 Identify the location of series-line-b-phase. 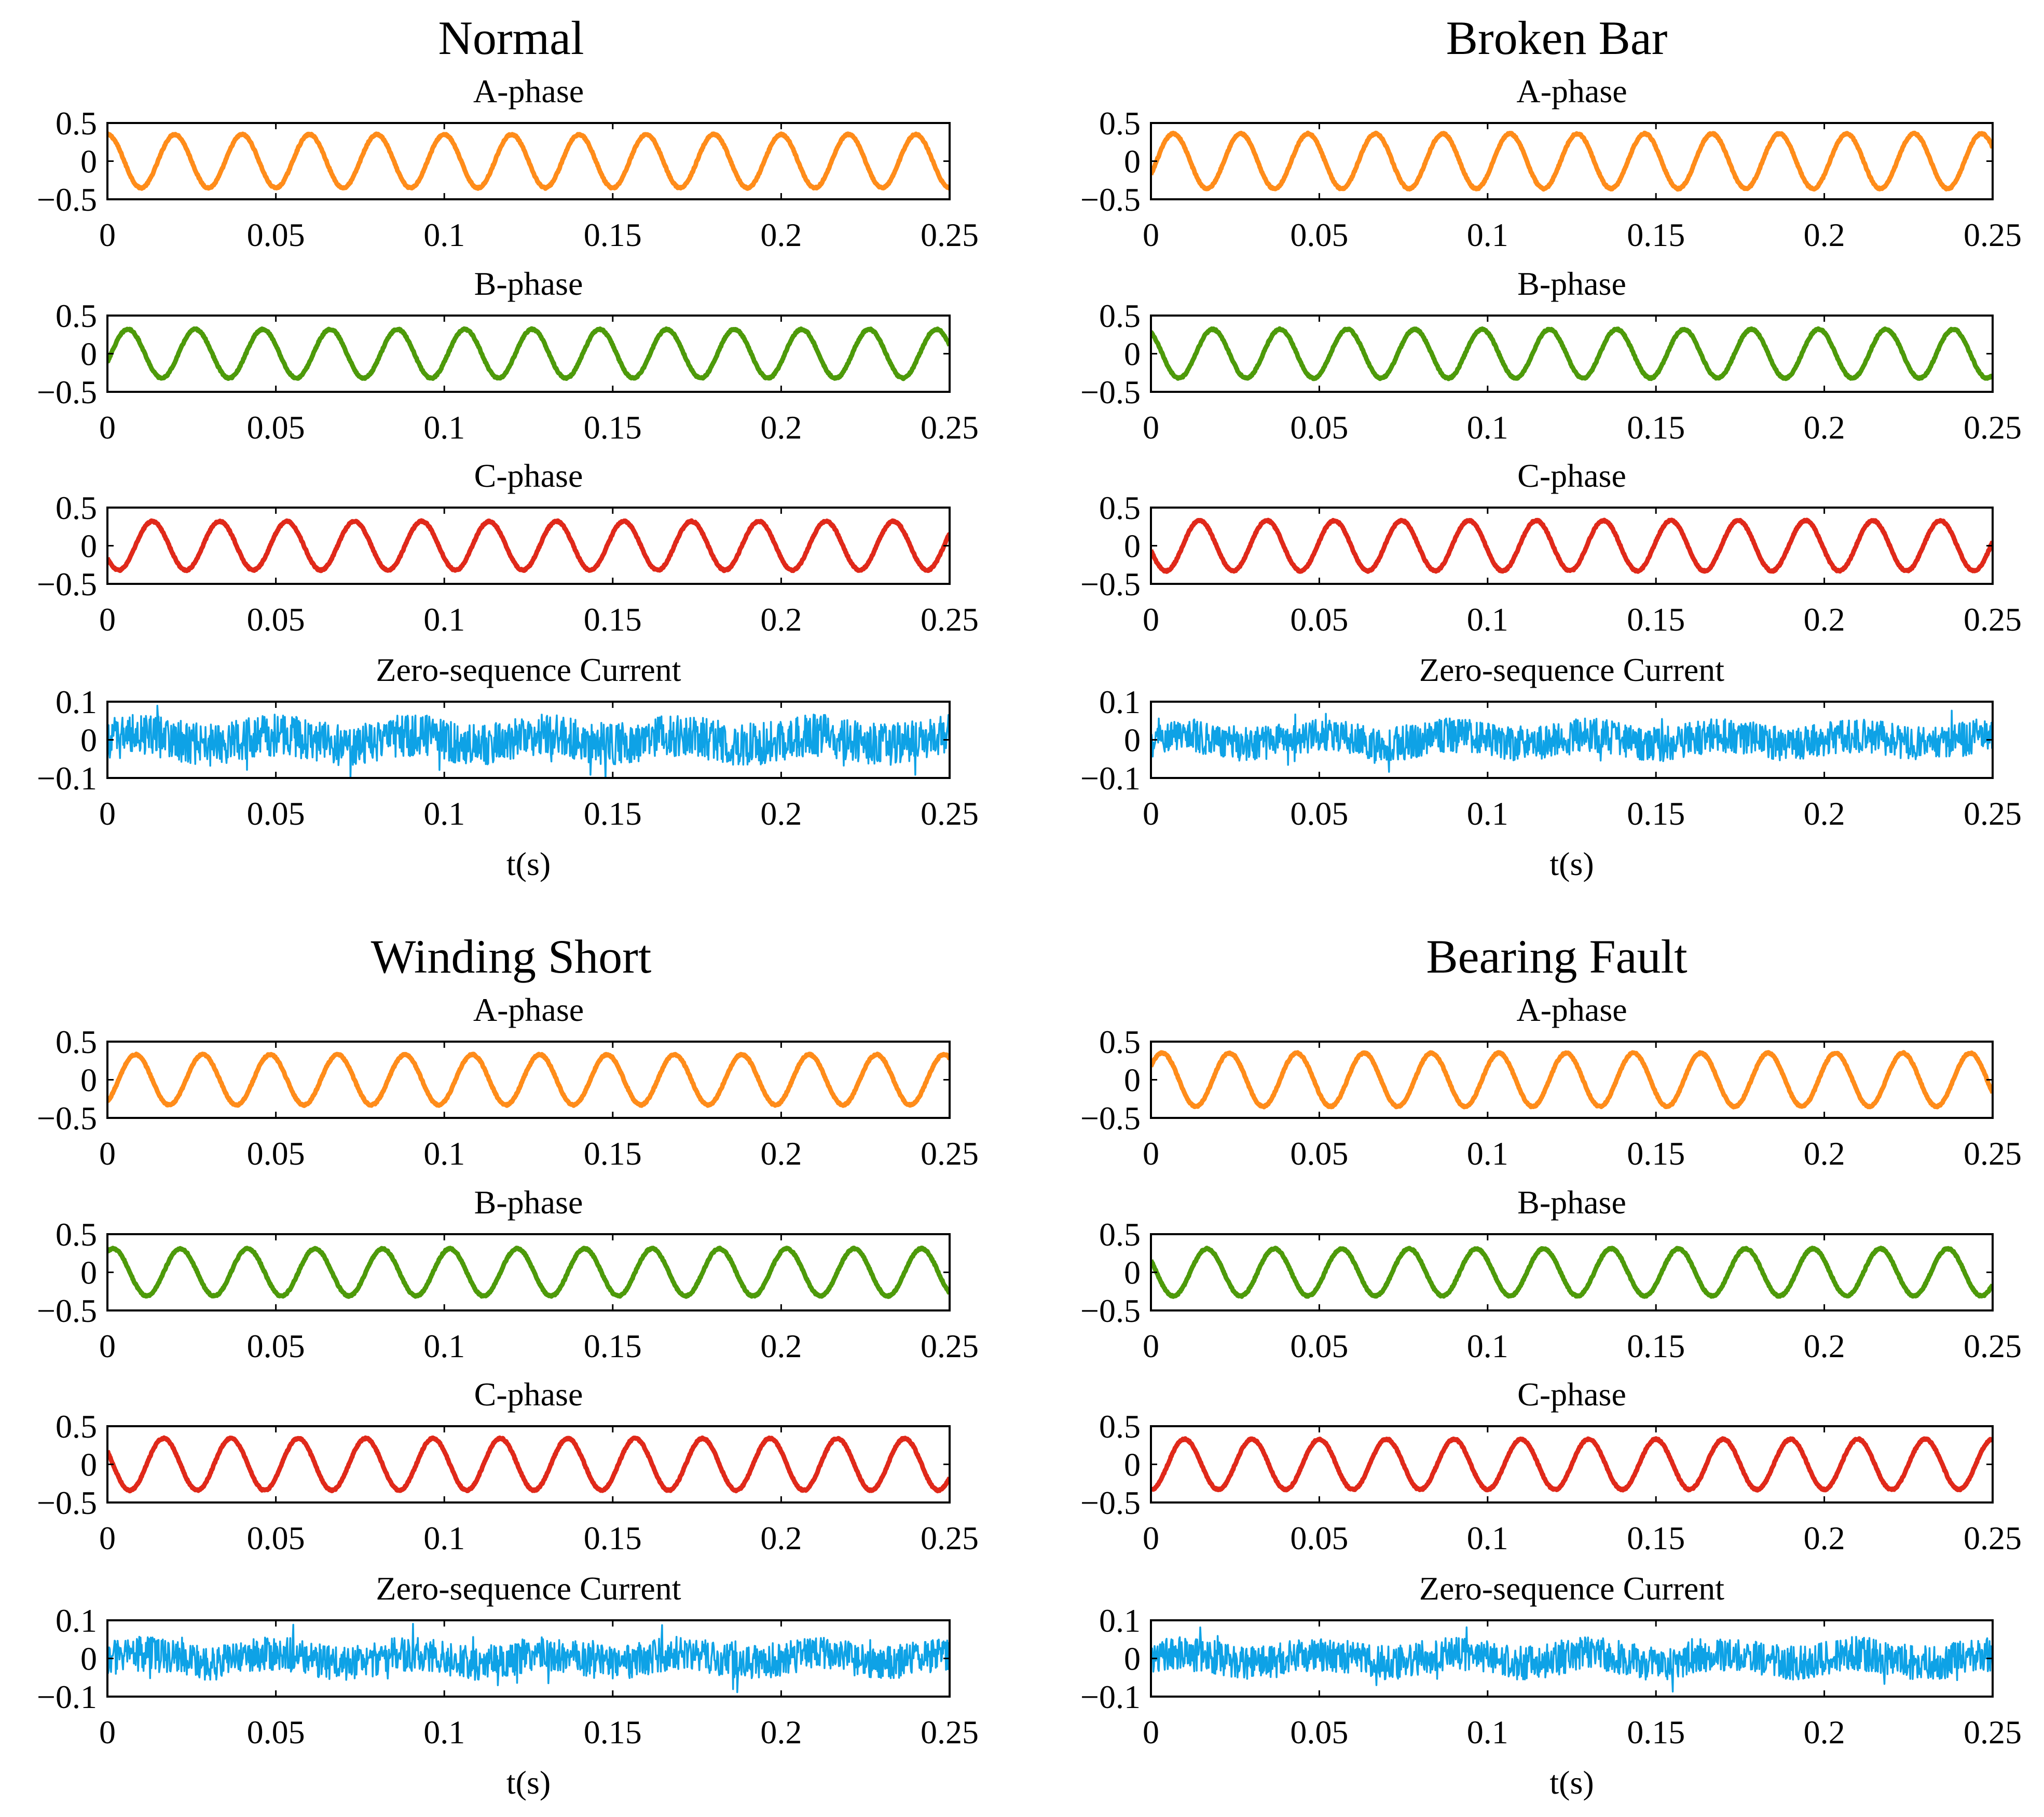
(1572, 1273).